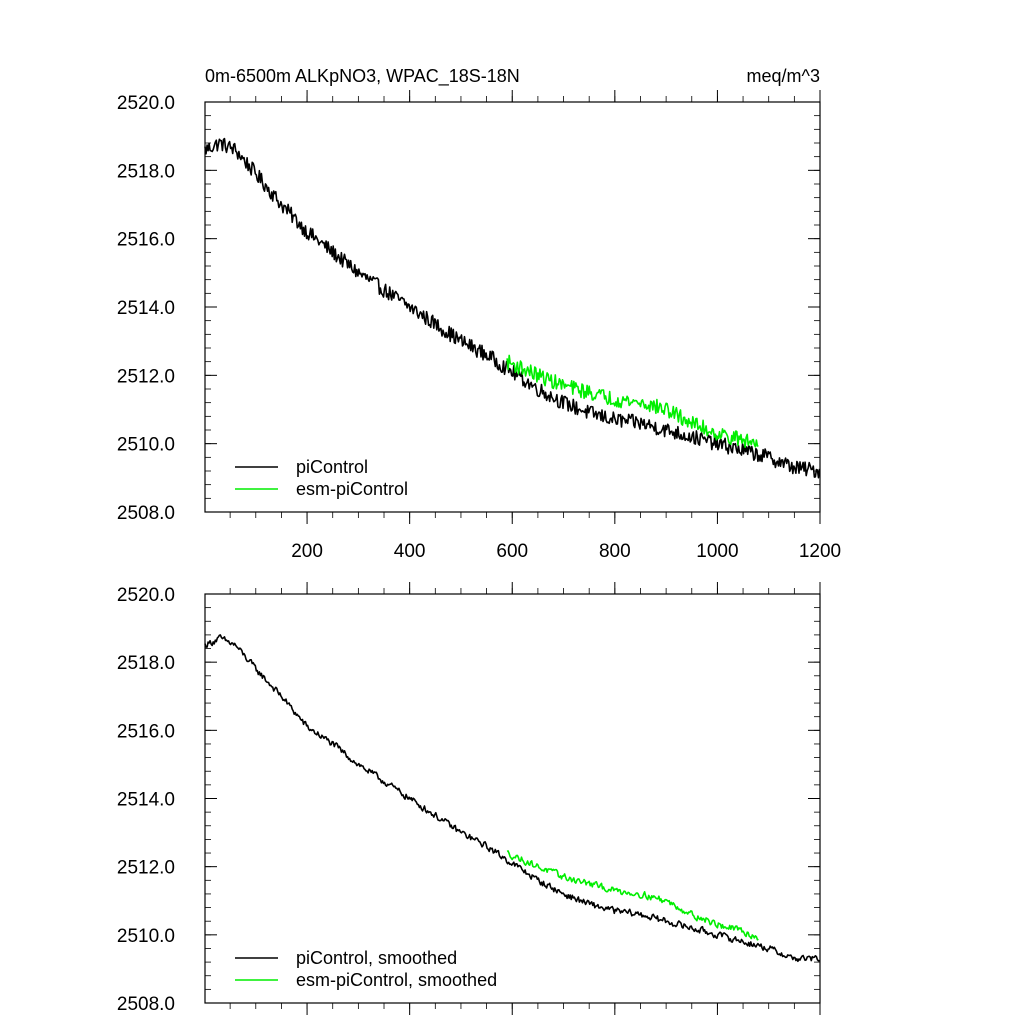  What do you see at coordinates (396, 980) in the screenshot?
I see `legend-label: esm-piControl, smoothed` at bounding box center [396, 980].